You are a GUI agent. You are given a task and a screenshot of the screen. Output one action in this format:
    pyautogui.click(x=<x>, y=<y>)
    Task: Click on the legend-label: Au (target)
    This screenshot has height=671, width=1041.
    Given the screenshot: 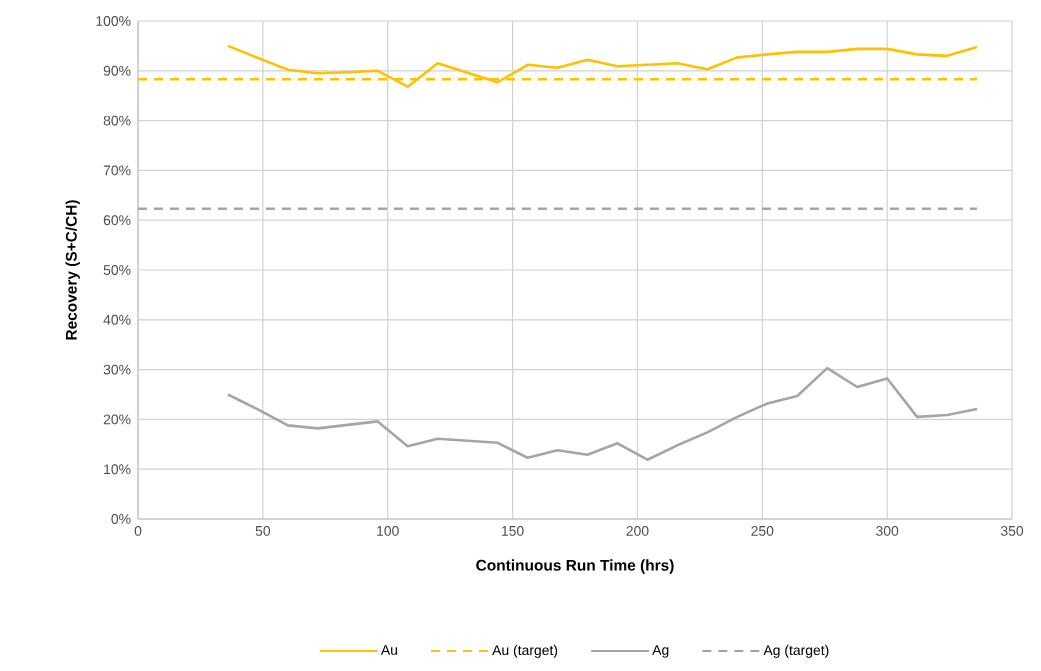 What is the action you would take?
    pyautogui.click(x=525, y=651)
    